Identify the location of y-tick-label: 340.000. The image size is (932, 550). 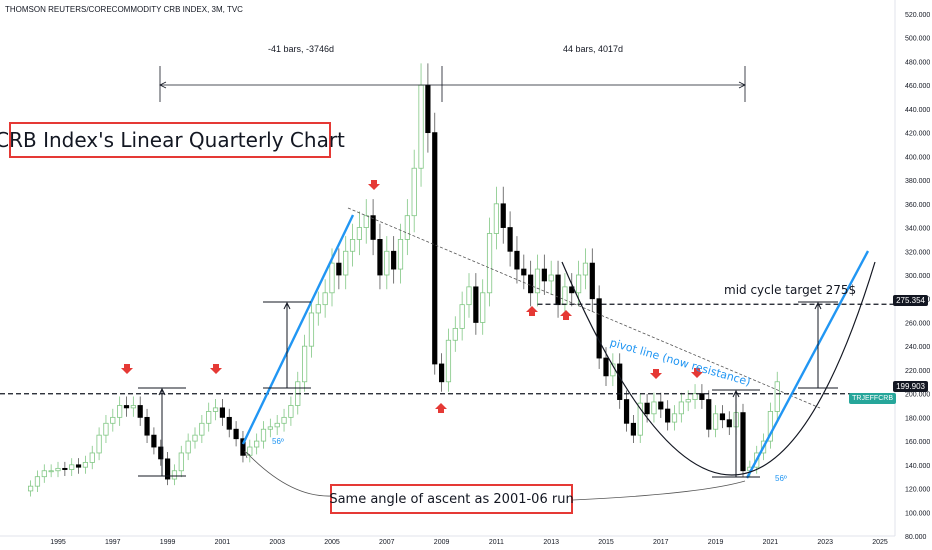
(917, 229).